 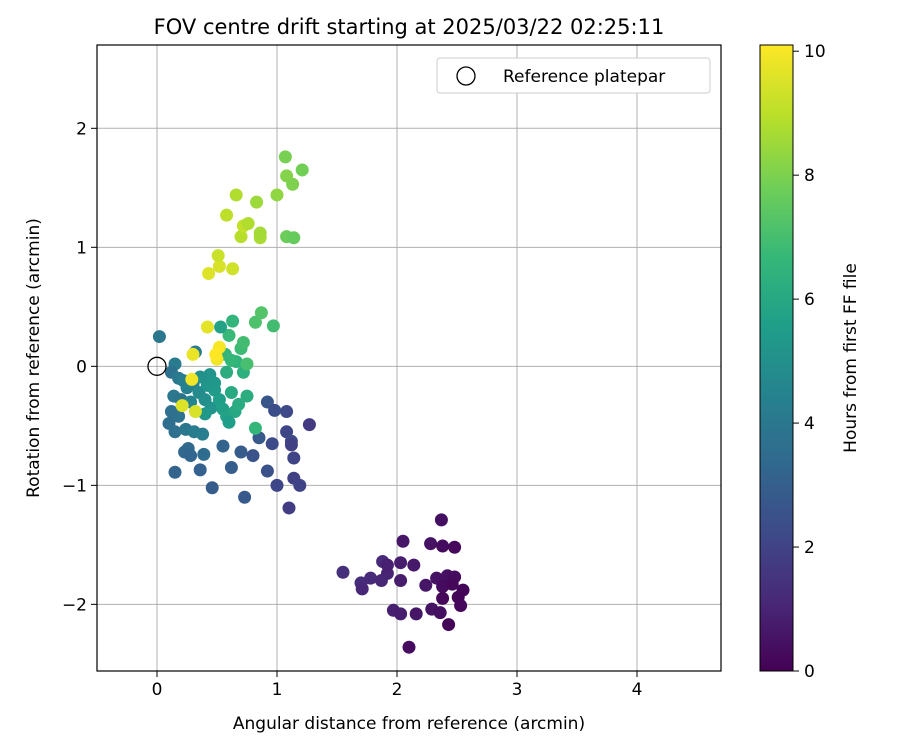 I want to click on colorbar-ticks: 0 2 4 6 8 10, so click(x=809, y=362).